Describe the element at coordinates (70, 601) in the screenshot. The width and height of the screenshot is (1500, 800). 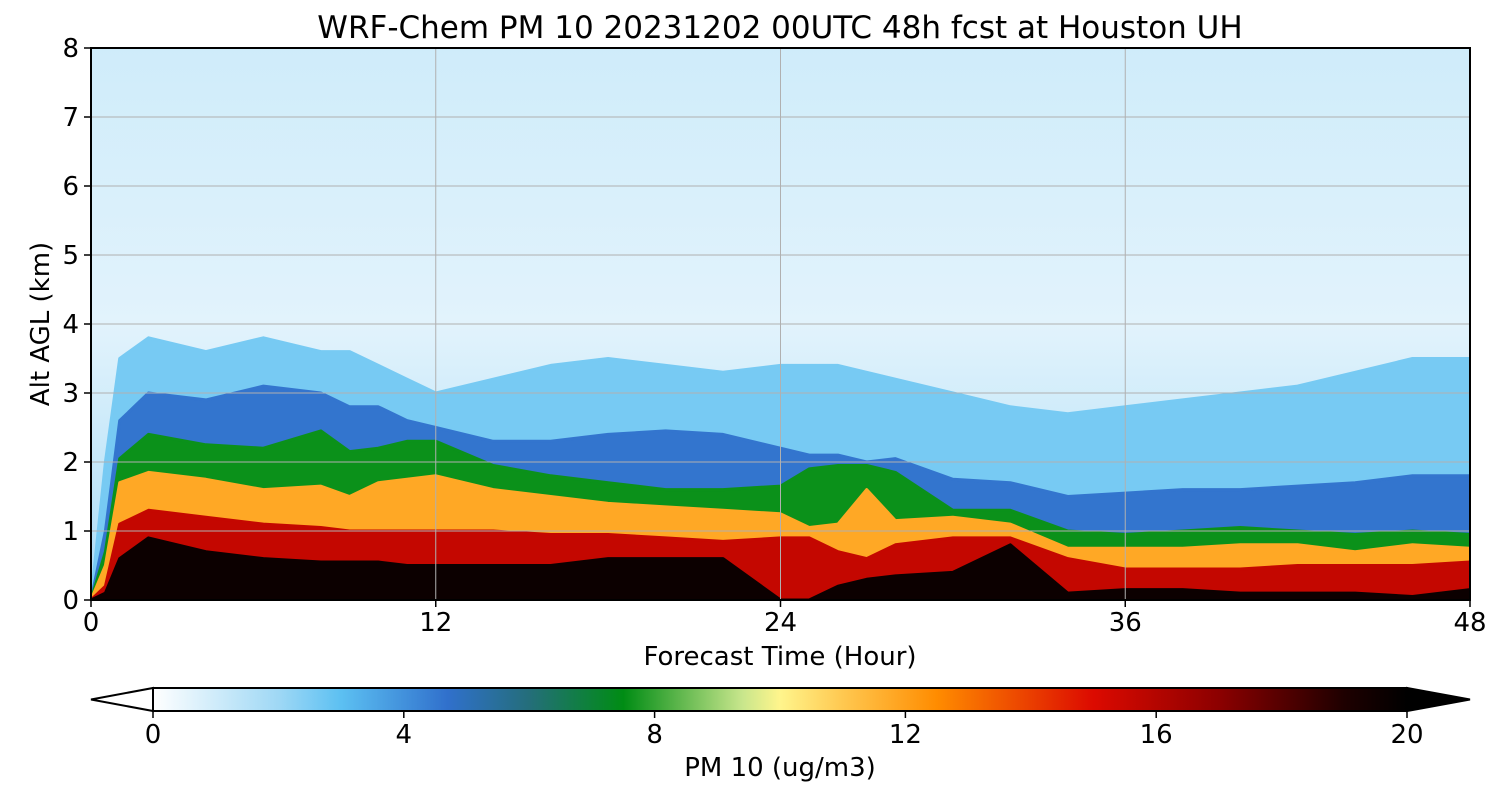
I see `y-tick-label: 0` at that location.